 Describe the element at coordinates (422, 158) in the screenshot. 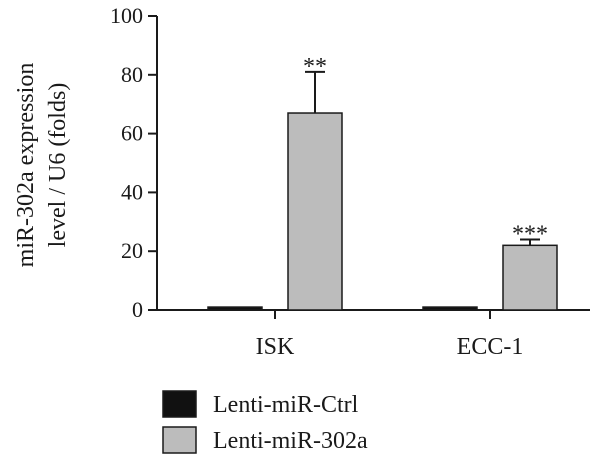

I see `error-bars` at that location.